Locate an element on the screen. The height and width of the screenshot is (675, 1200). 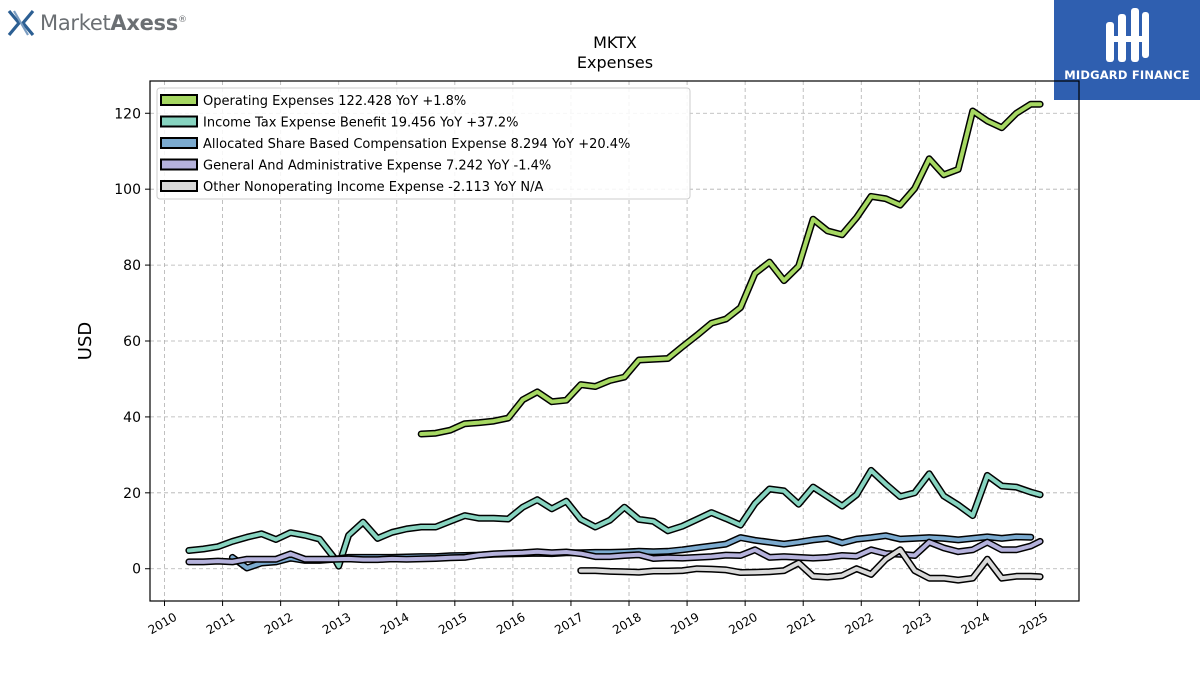
x-tick-label: 2020 is located at coordinates (742, 623).